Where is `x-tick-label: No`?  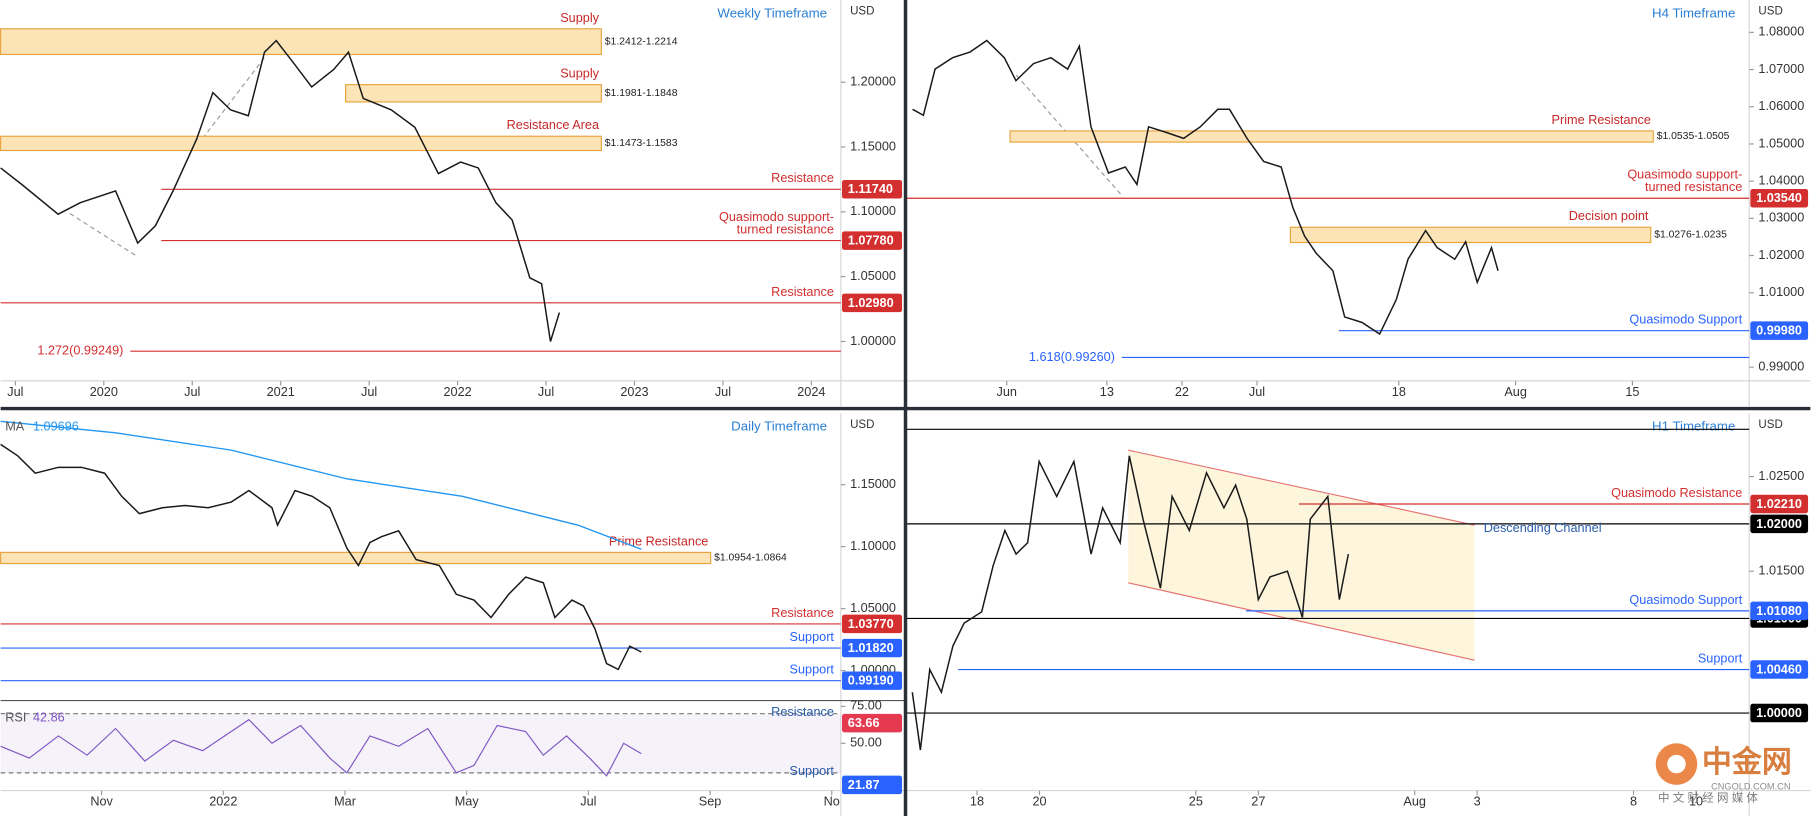
x-tick-label: No is located at coordinates (832, 802).